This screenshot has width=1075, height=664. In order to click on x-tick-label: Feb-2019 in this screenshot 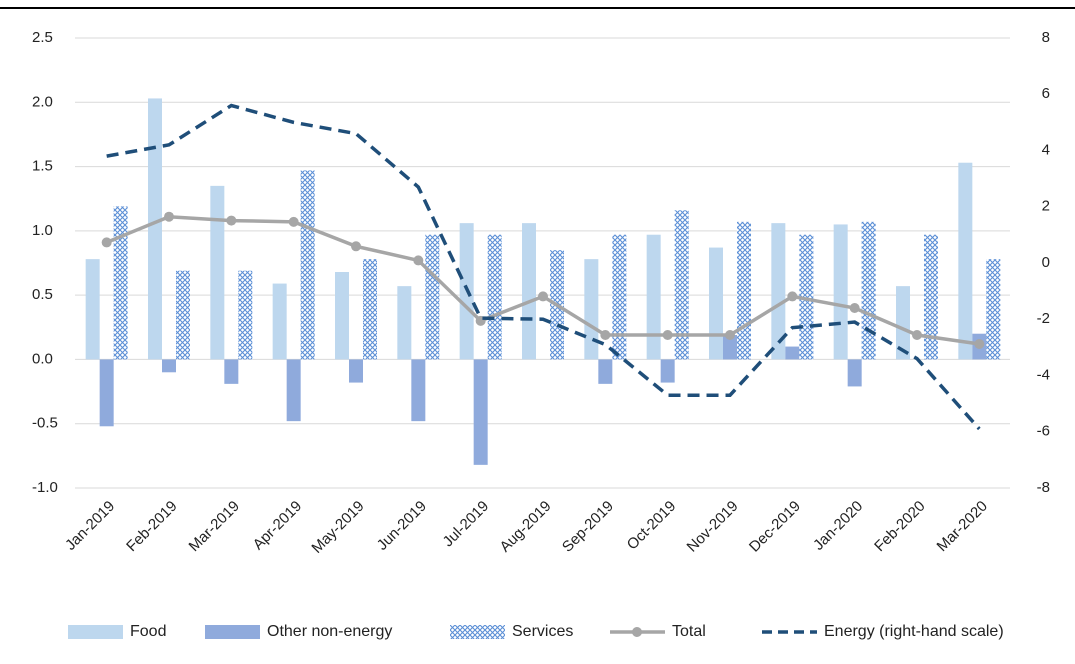, I will do `click(151, 526)`.